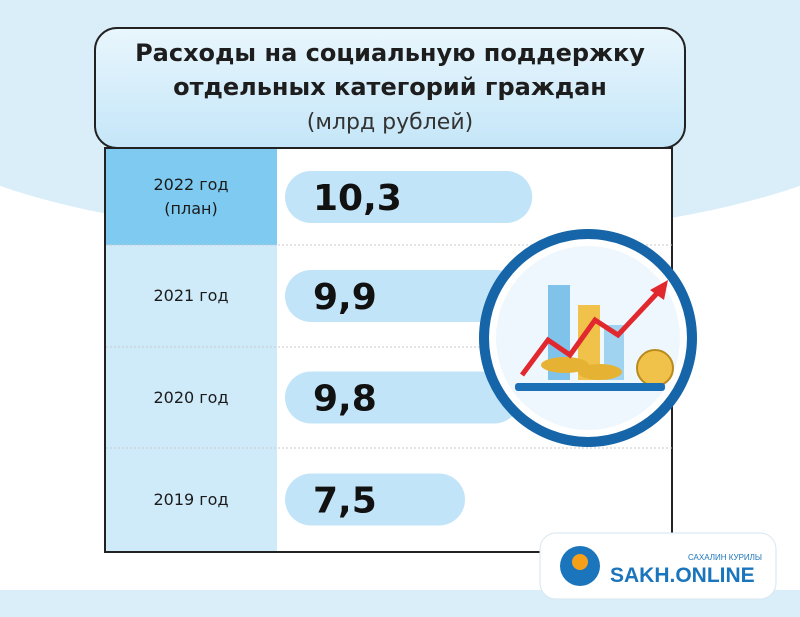  Describe the element at coordinates (345, 501) in the screenshot. I see `value-label: 7,5` at that location.